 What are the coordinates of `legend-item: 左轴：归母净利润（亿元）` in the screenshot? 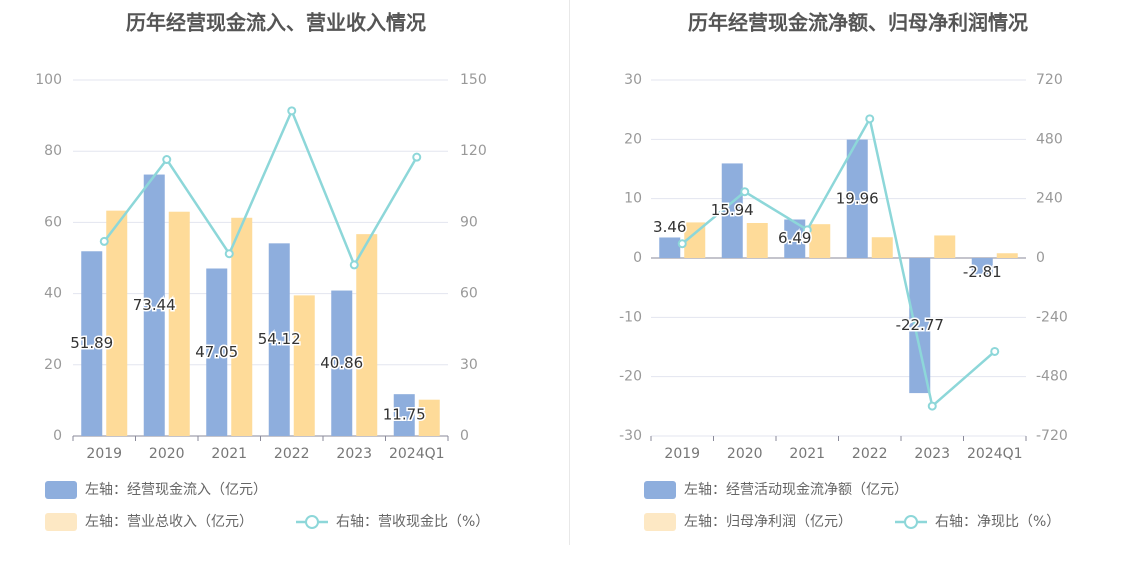 It's located at (748, 522).